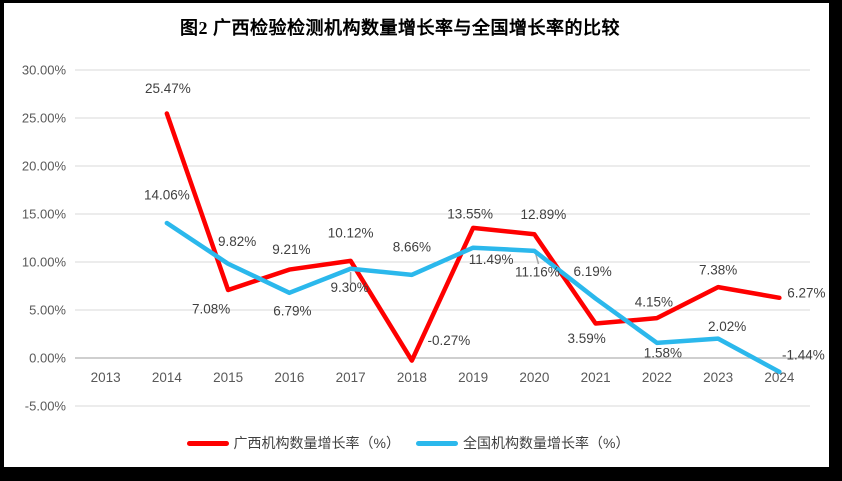 Image resolution: width=842 pixels, height=481 pixels. I want to click on data-label: 9.30%, so click(349, 287).